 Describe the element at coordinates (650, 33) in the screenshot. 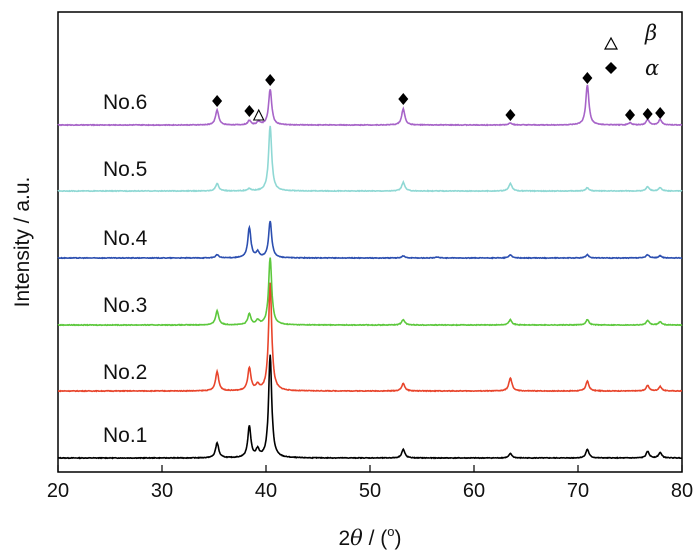

I see `legend-beta-label: β` at that location.